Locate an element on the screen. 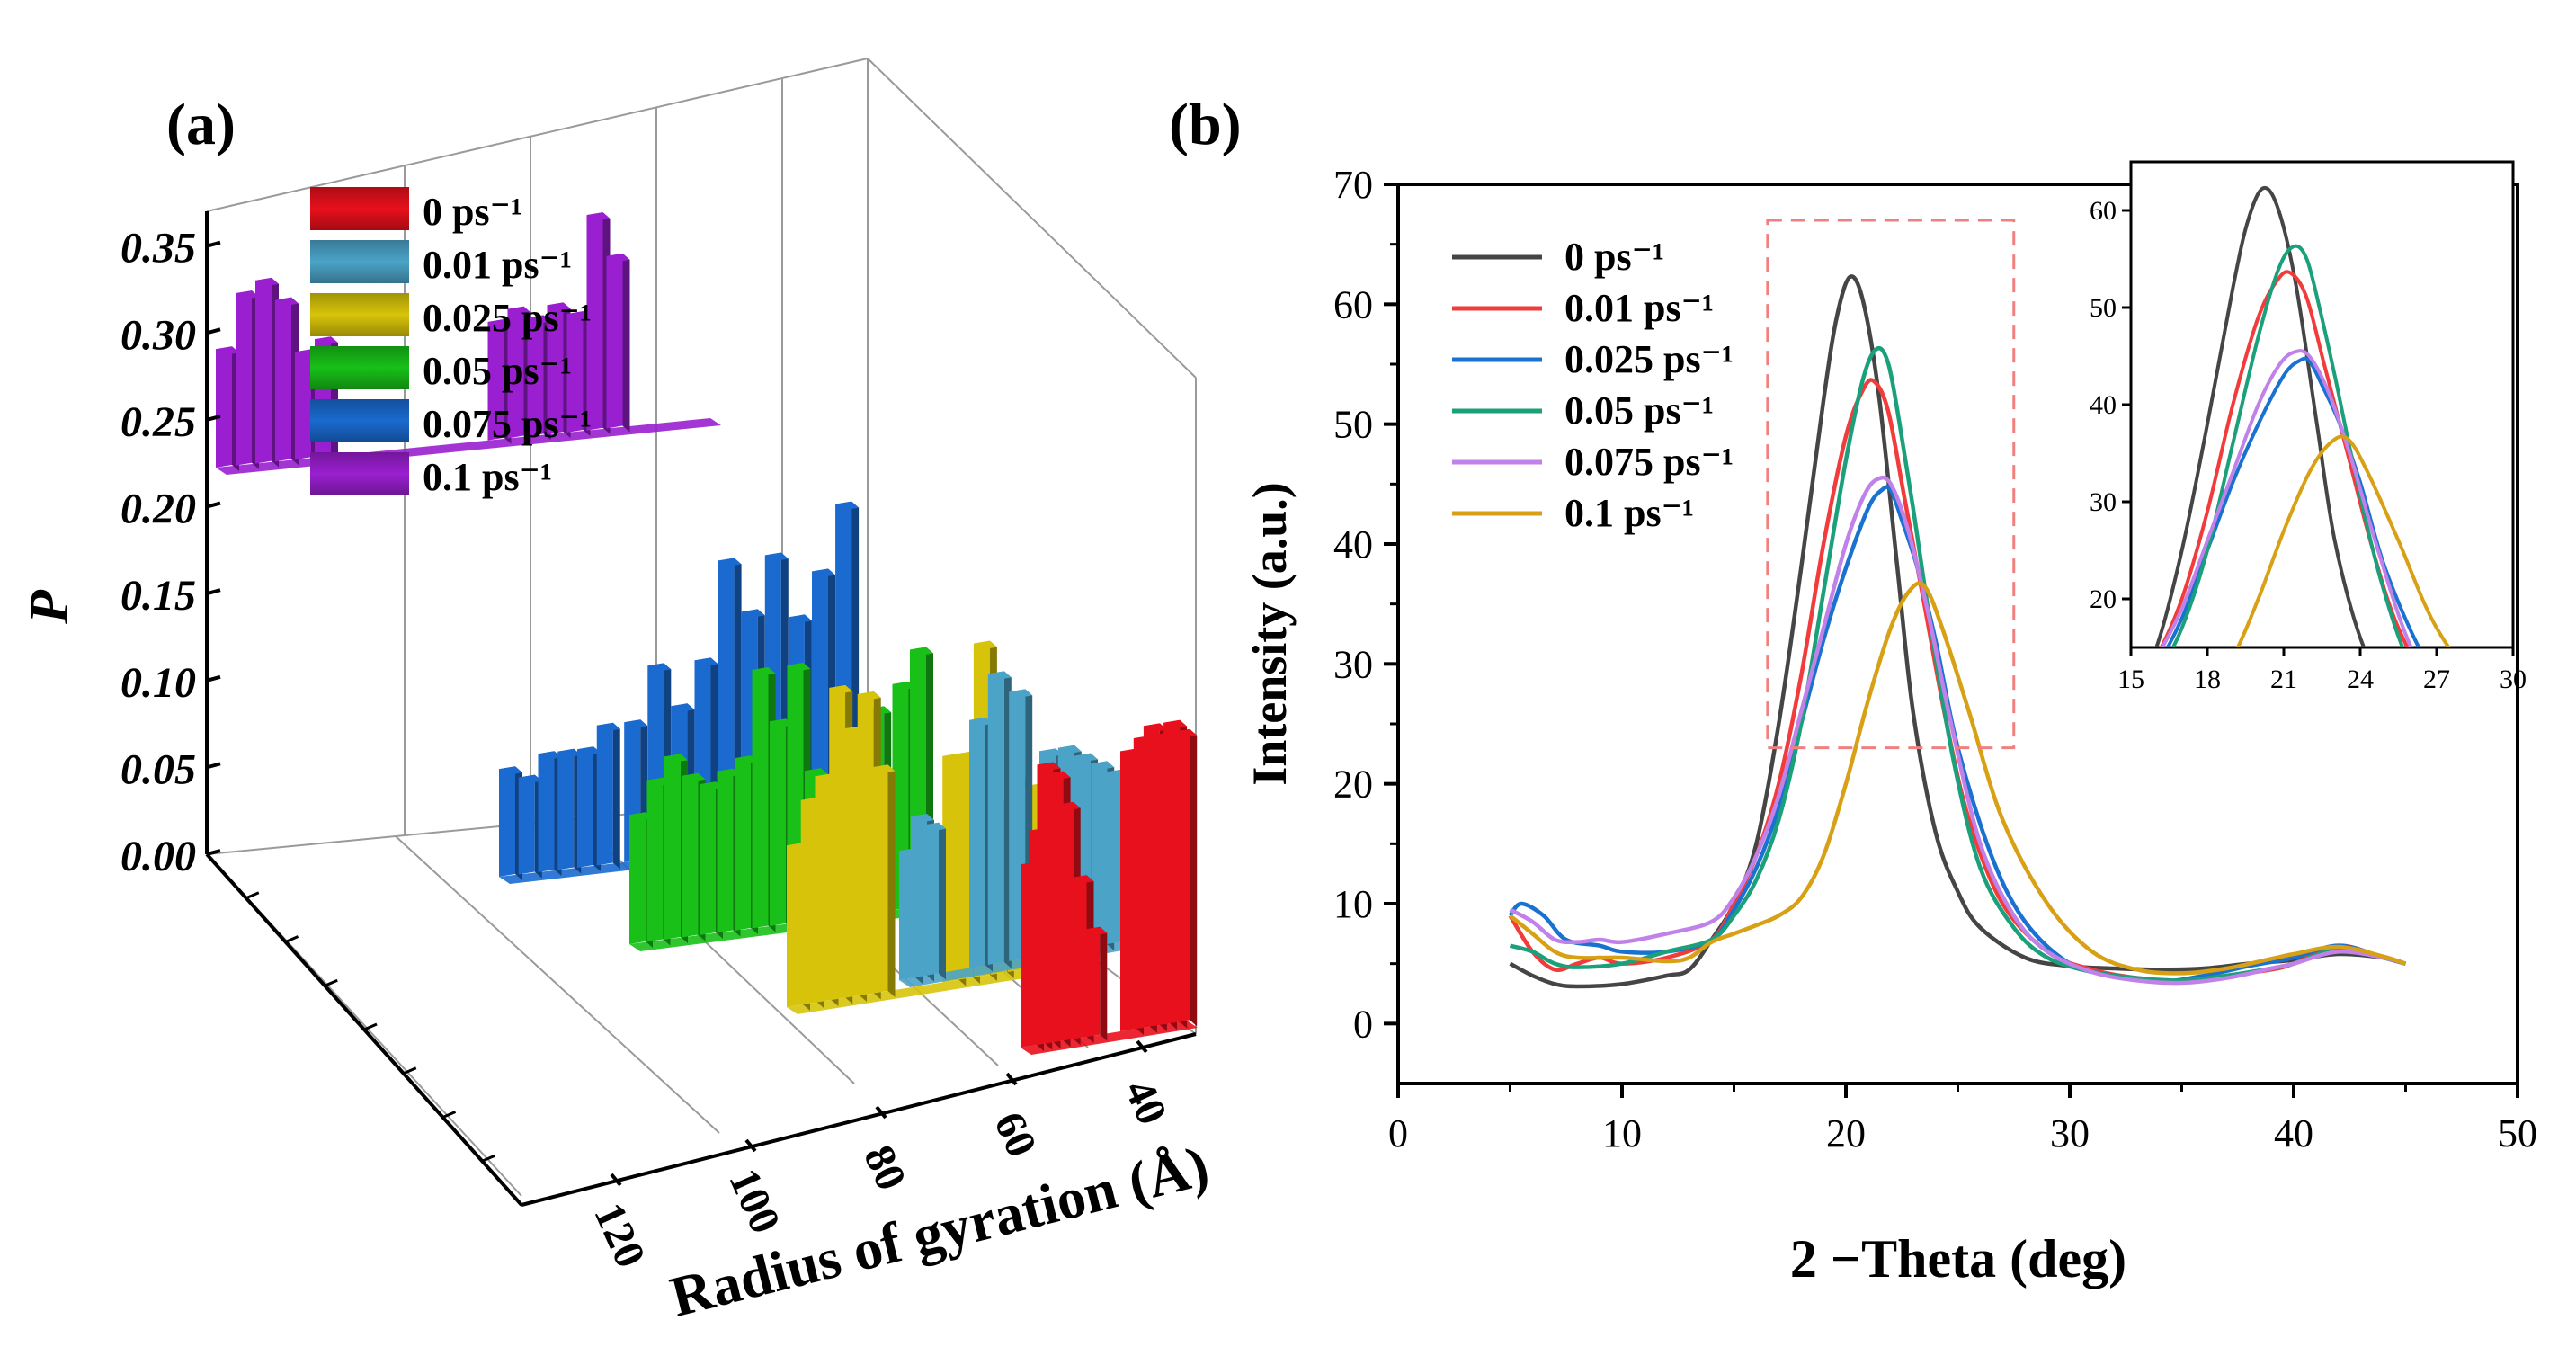 The image size is (2576, 1347). inset-chart: 15 18 21 24 27 30 20 30 40 50 60 is located at coordinates (2309, 427).